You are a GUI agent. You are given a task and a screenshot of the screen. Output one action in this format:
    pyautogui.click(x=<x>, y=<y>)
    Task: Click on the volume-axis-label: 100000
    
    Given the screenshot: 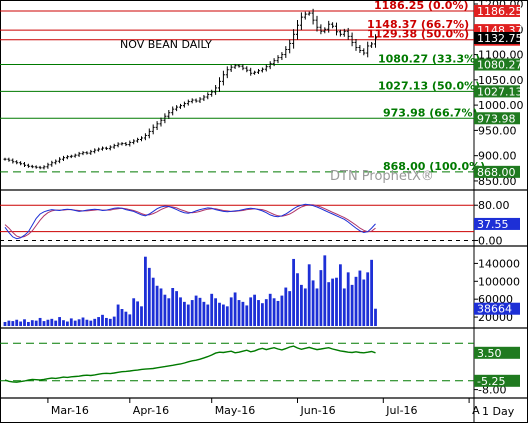 What is the action you would take?
    pyautogui.click(x=499, y=281)
    